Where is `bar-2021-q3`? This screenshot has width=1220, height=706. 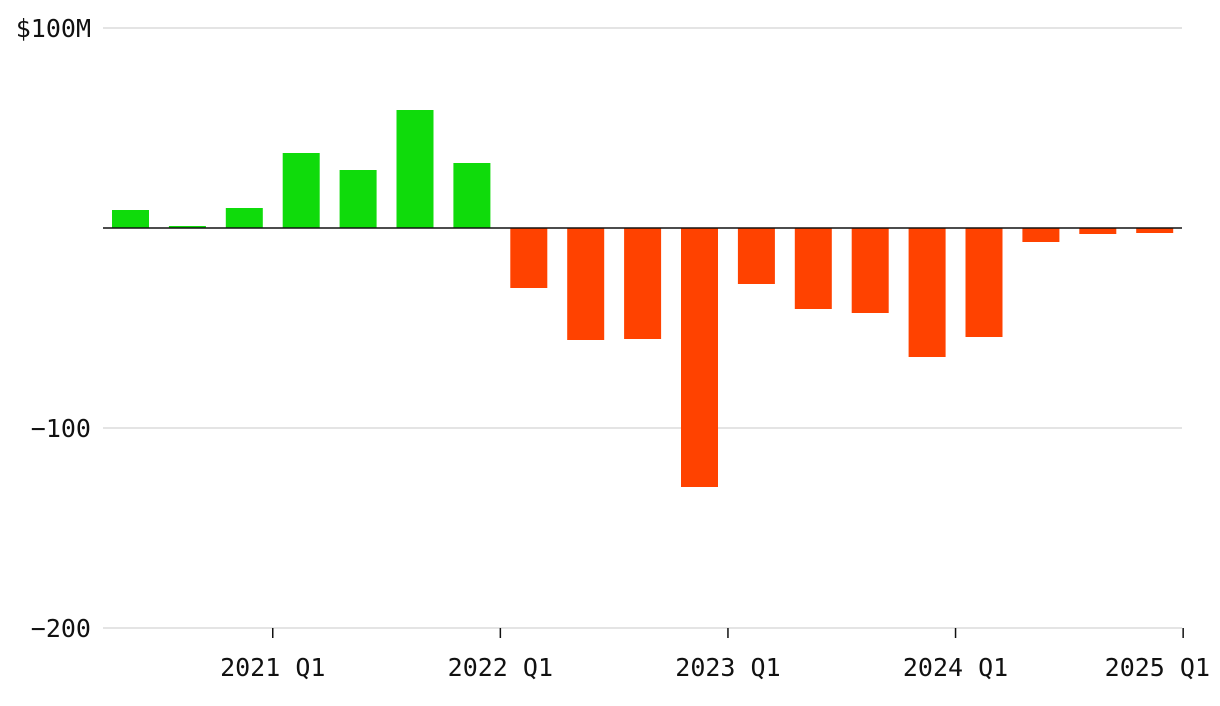 bar-2021-q3 is located at coordinates (415, 169).